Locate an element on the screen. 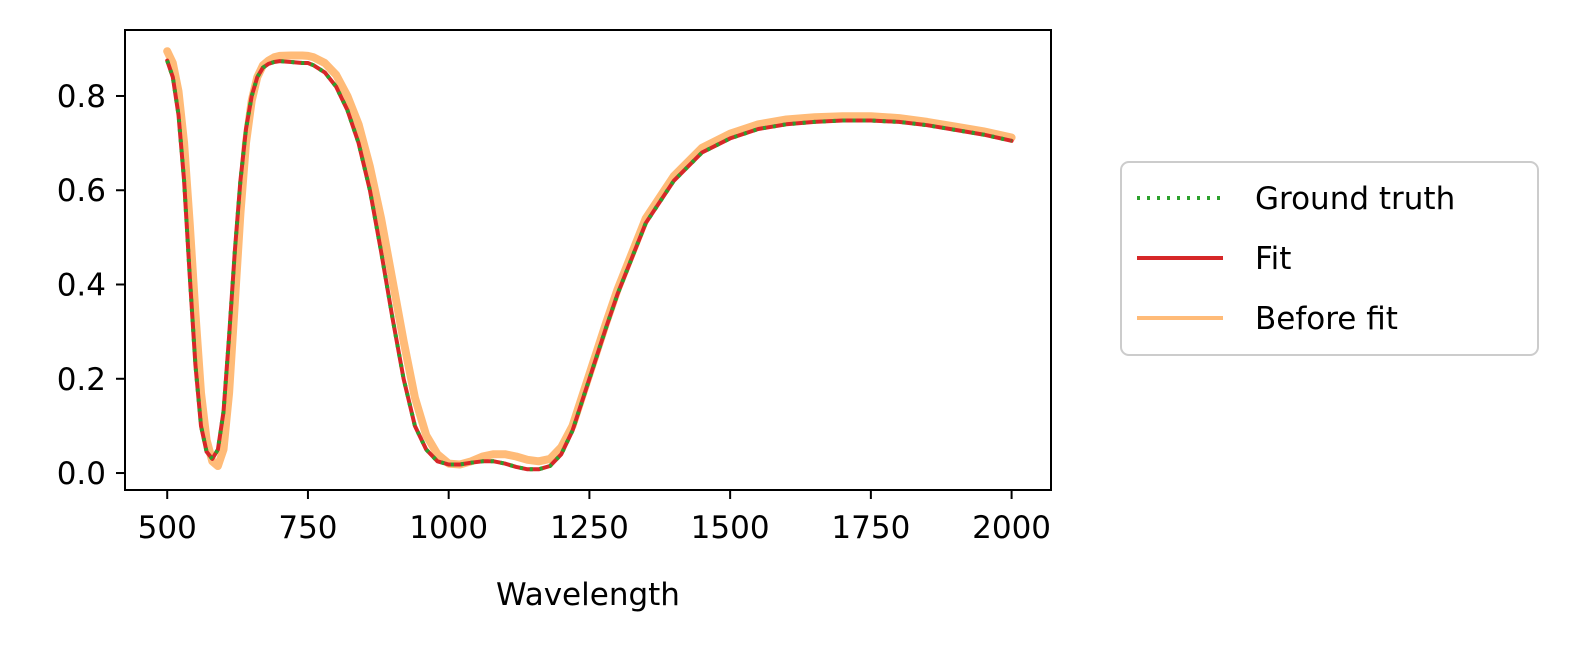 The height and width of the screenshot is (647, 1573). y-tick-label: 0.2 is located at coordinates (81, 380).